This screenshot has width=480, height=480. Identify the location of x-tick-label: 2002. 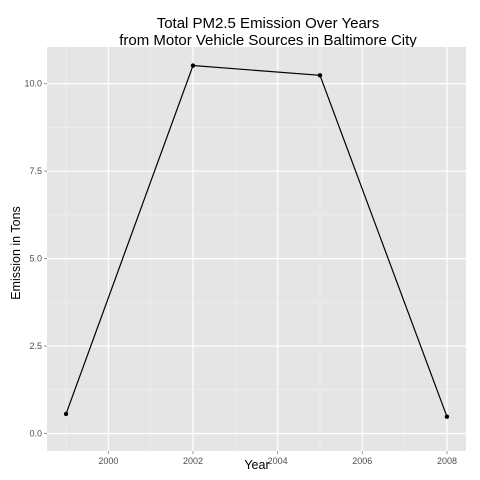
(193, 461).